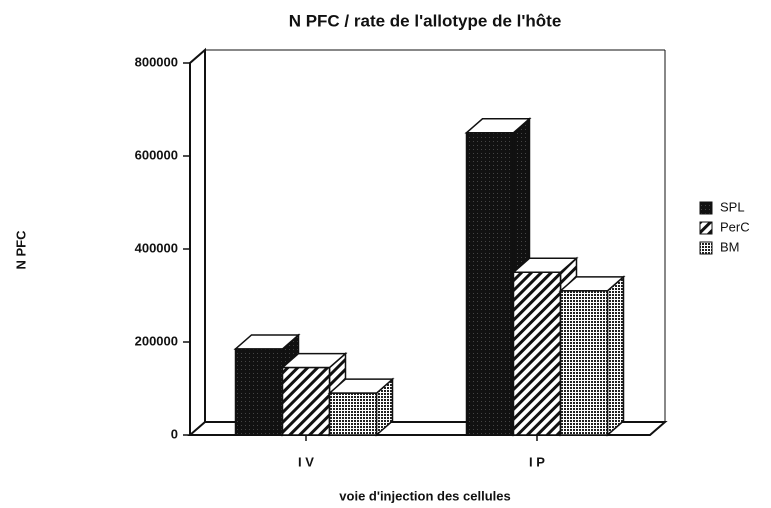 The width and height of the screenshot is (771, 508). I want to click on y-tick-label: 800000, so click(156, 61).